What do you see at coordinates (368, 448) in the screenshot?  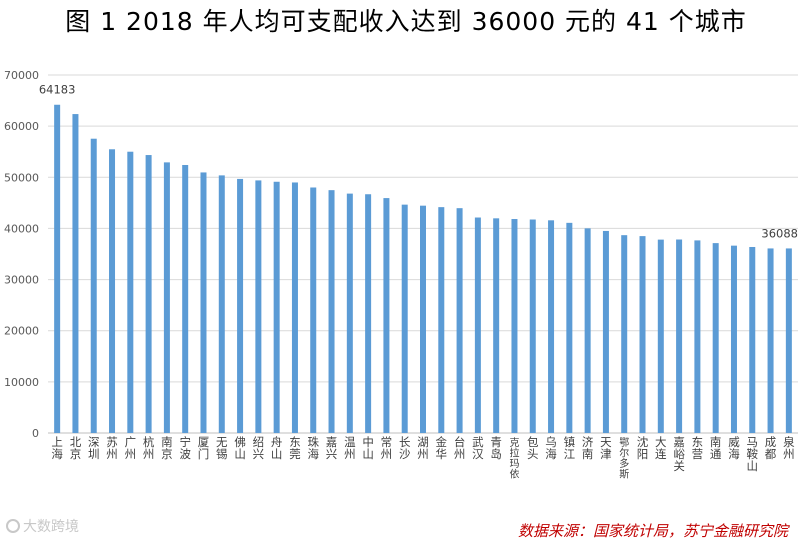 I see `x-tick-label: 中山` at bounding box center [368, 448].